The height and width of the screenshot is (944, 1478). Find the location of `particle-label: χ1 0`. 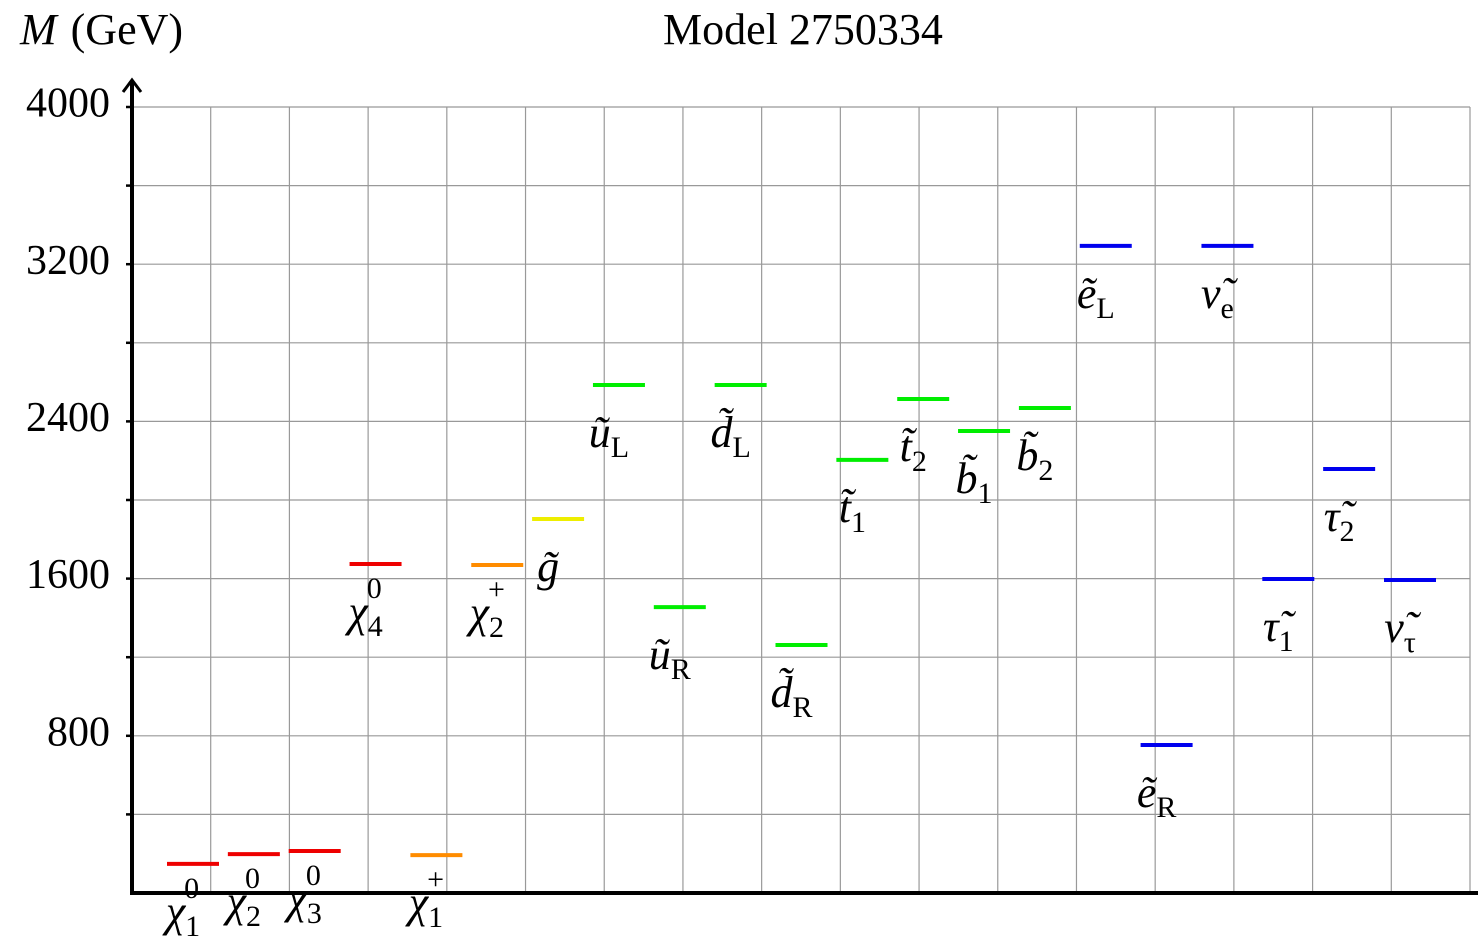

particle-label: χ1 0 is located at coordinates (181, 907).